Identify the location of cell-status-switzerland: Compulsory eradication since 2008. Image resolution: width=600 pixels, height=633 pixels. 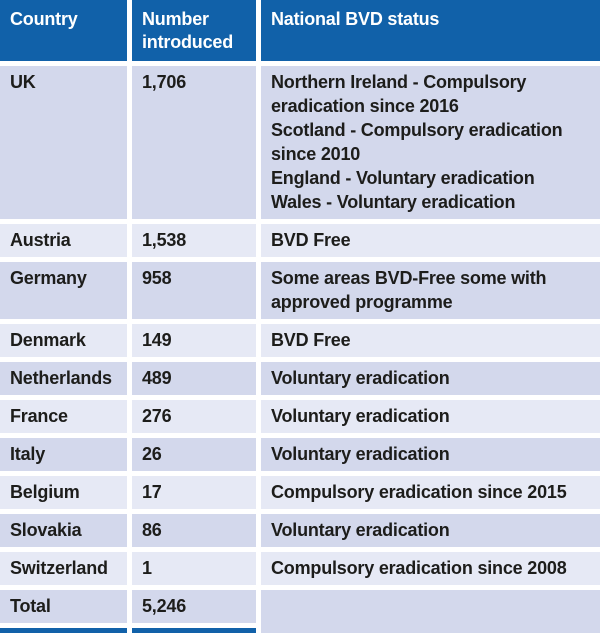
(430, 568).